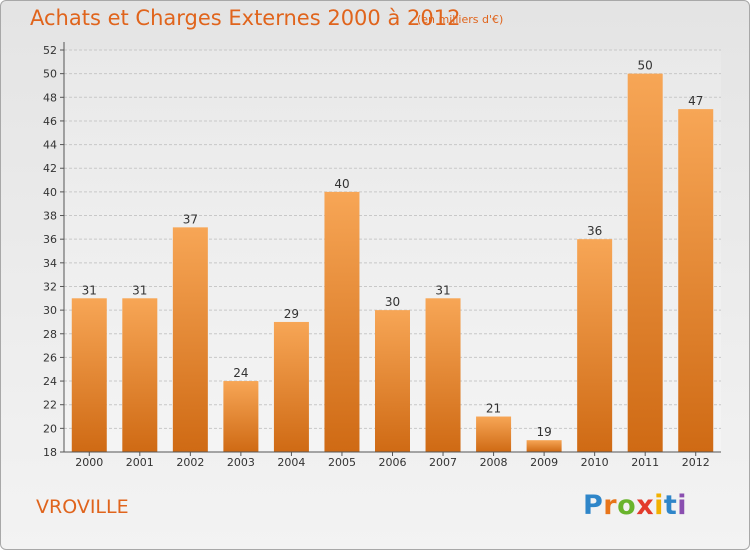 Image resolution: width=750 pixels, height=550 pixels. What do you see at coordinates (50, 239) in the screenshot?
I see `y-tick-label: 36` at bounding box center [50, 239].